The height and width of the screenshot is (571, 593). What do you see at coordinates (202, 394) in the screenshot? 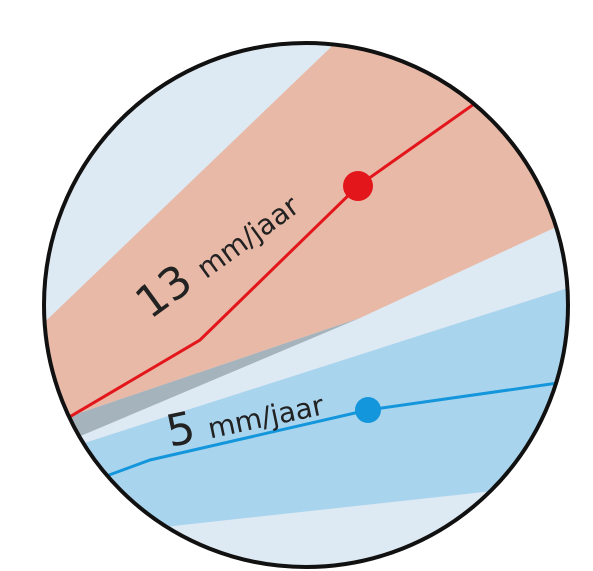
I see `band-overlap` at bounding box center [202, 394].